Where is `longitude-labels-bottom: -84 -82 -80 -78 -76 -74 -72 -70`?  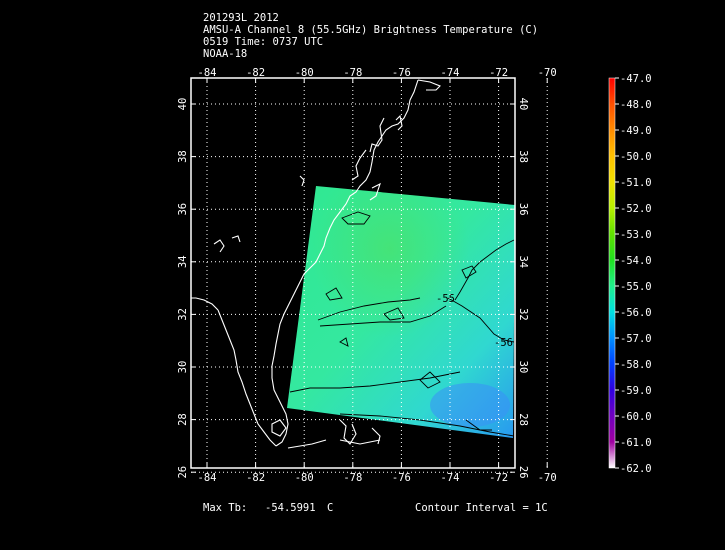
longitude-labels-bottom: -84 -82 -80 -78 -76 -74 -72 -70 is located at coordinates (377, 478).